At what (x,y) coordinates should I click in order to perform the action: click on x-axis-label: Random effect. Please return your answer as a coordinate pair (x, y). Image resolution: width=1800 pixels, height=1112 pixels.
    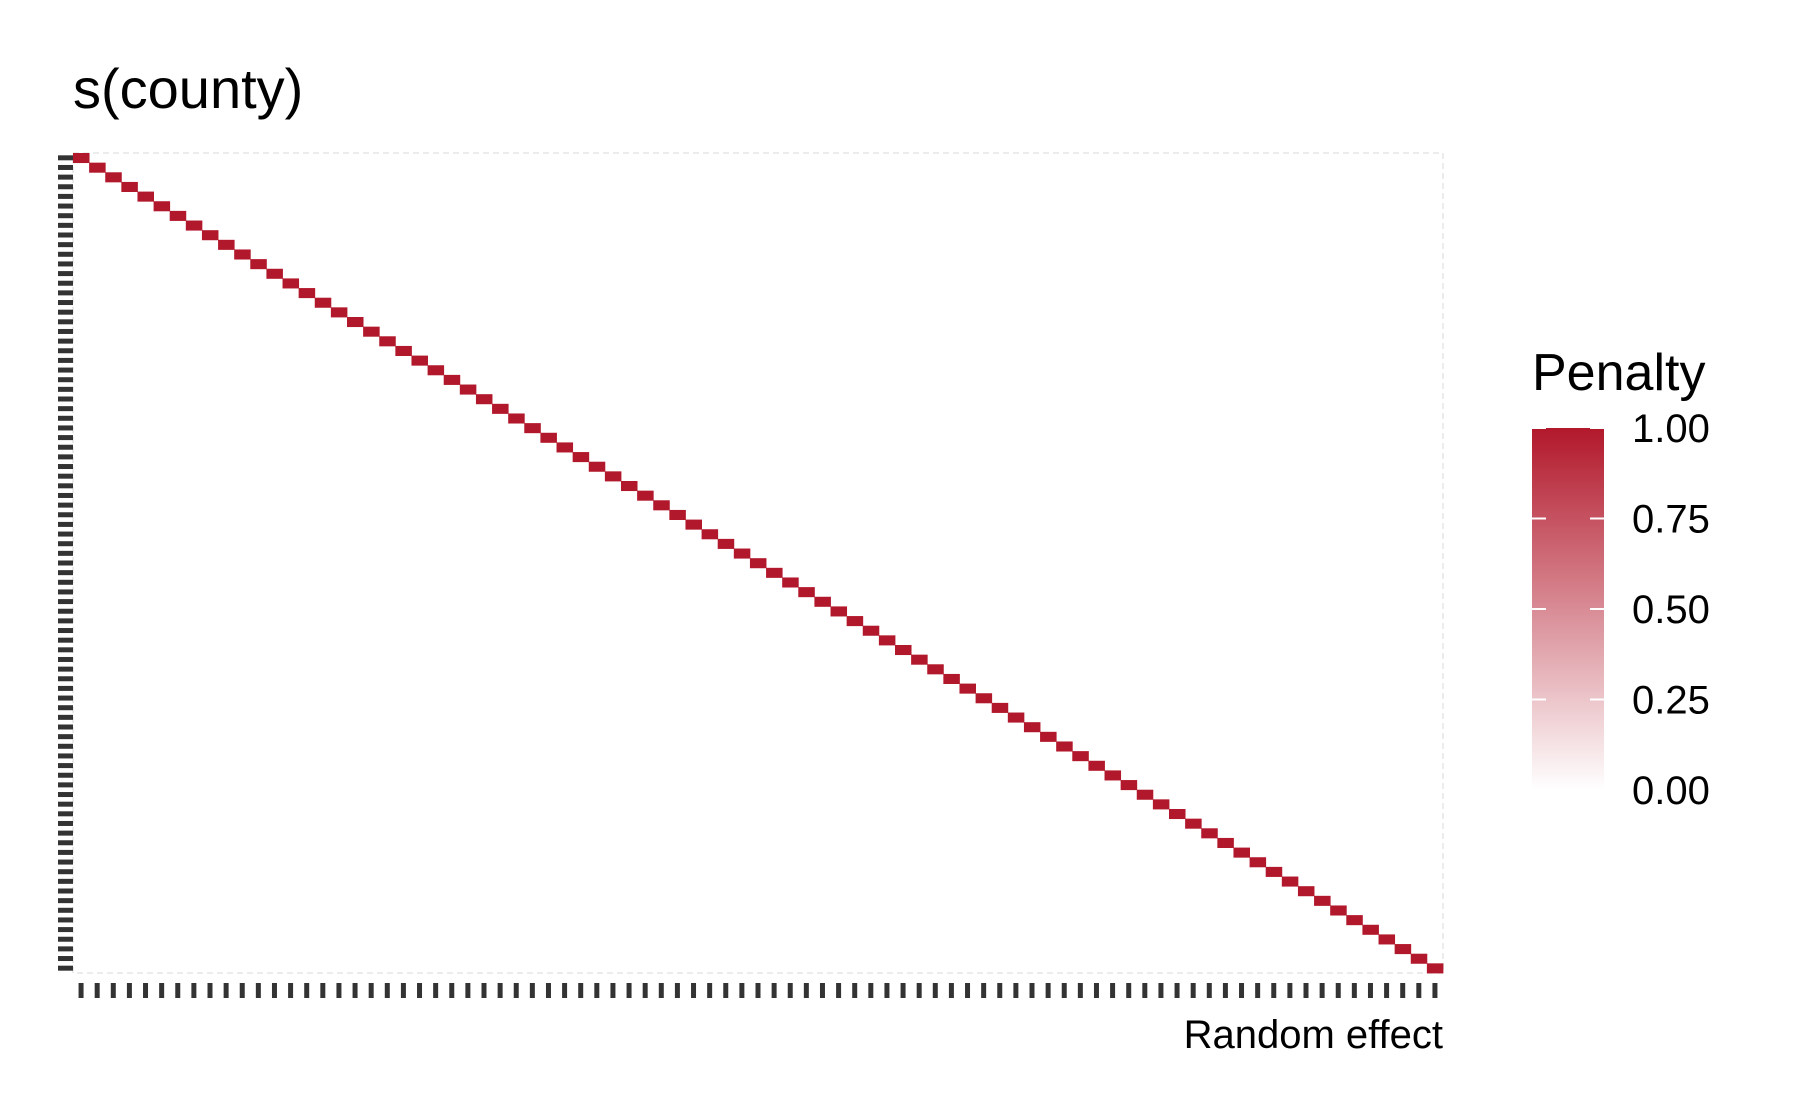
    Looking at the image, I should click on (1313, 1035).